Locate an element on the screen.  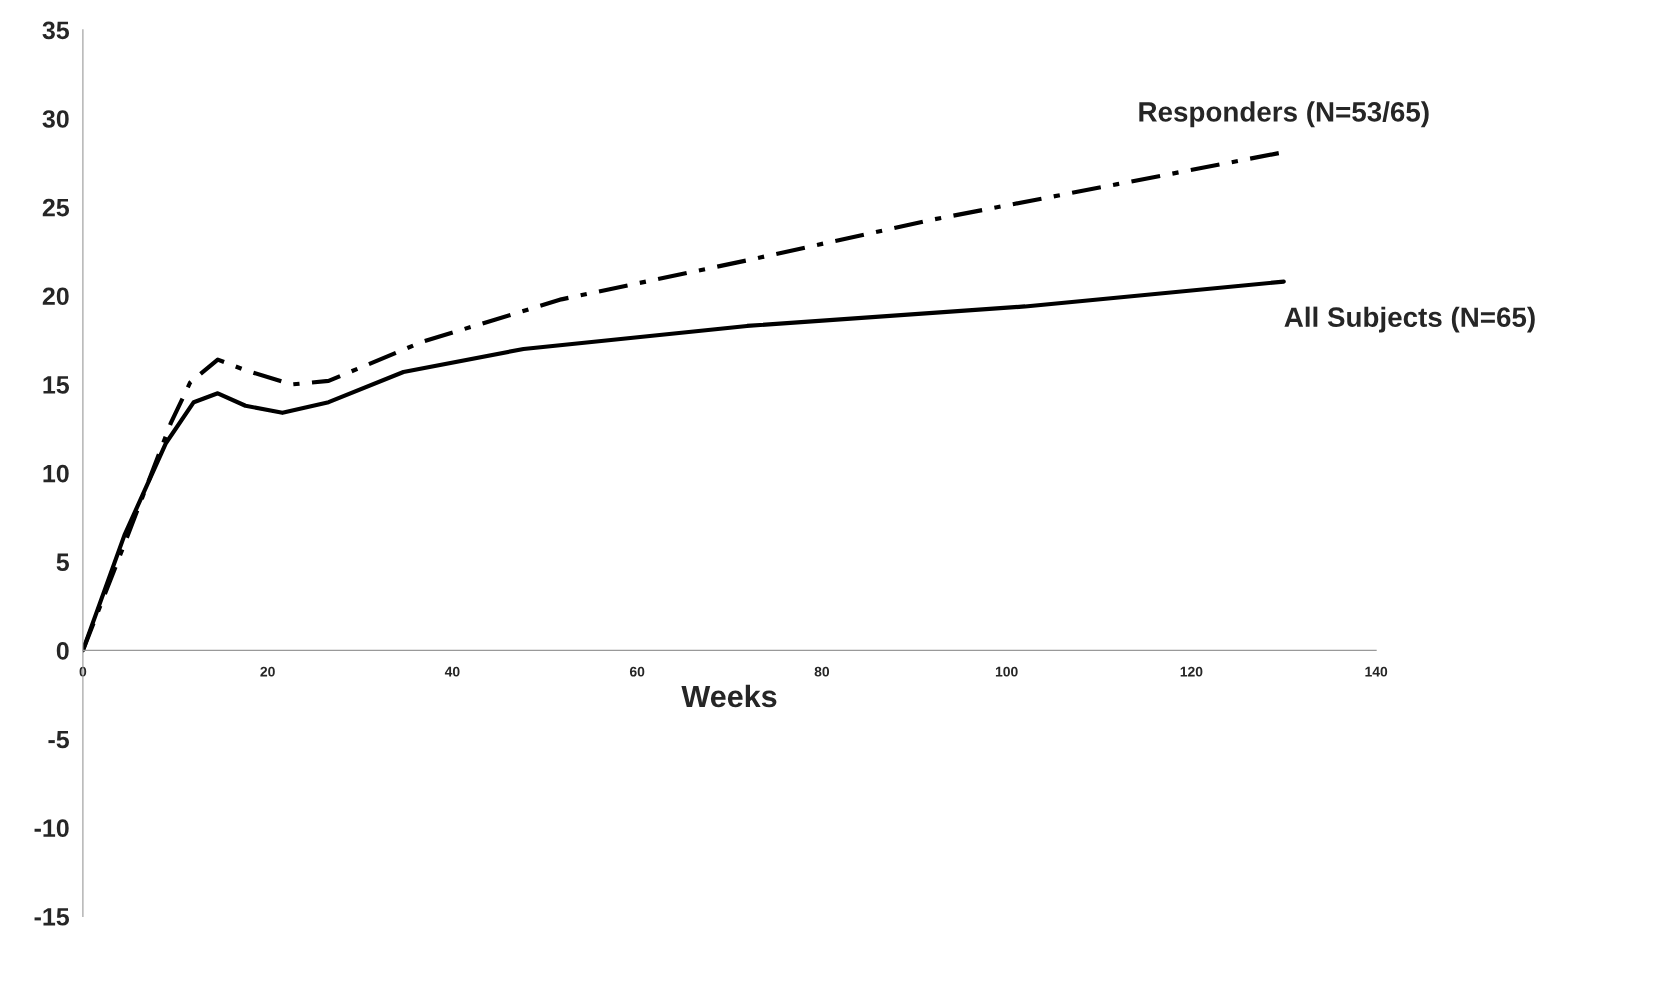
y-tick-label: 0 is located at coordinates (62, 650).